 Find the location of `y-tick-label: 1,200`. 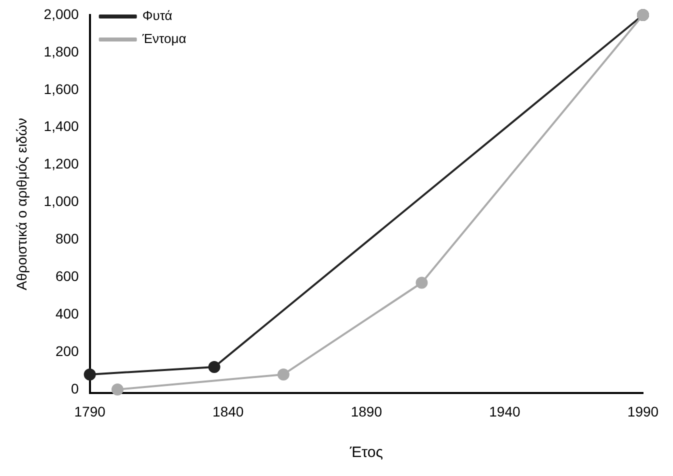

y-tick-label: 1,200 is located at coordinates (62, 164).